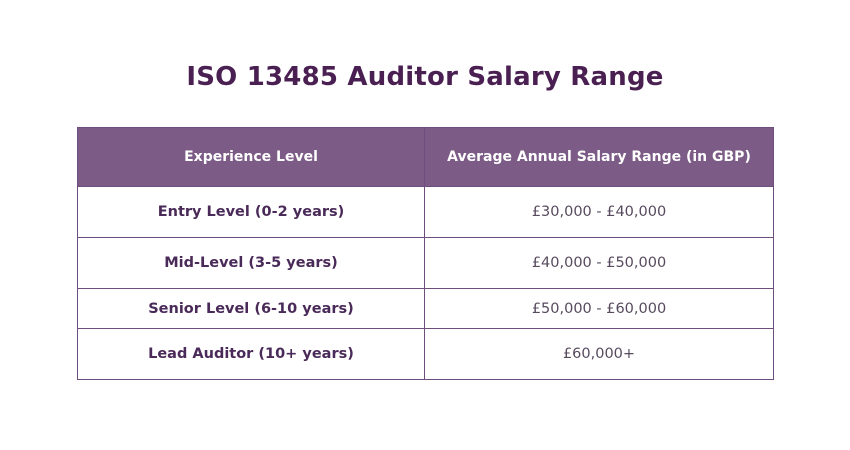  What do you see at coordinates (425, 77) in the screenshot?
I see `page-title: ISO 13485 Auditor Salary Range` at bounding box center [425, 77].